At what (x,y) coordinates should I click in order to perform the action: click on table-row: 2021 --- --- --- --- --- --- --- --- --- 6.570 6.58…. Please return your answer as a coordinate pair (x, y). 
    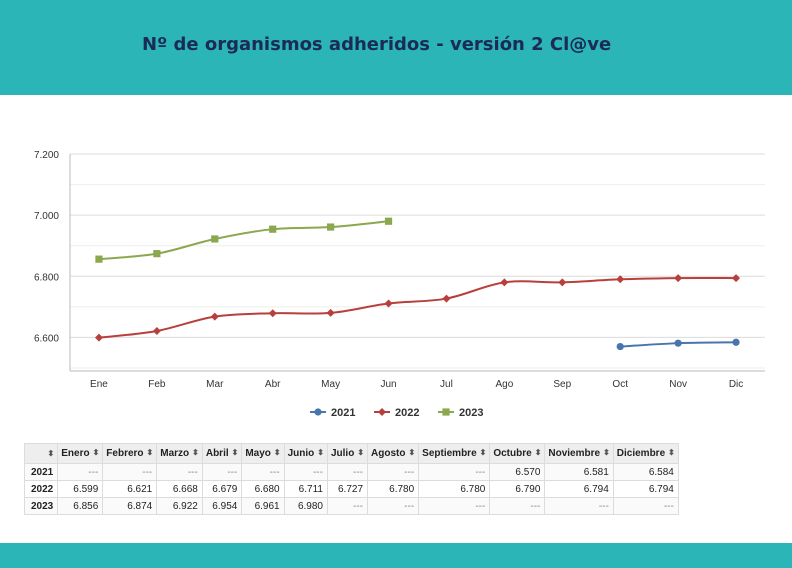
    Looking at the image, I should click on (351, 472).